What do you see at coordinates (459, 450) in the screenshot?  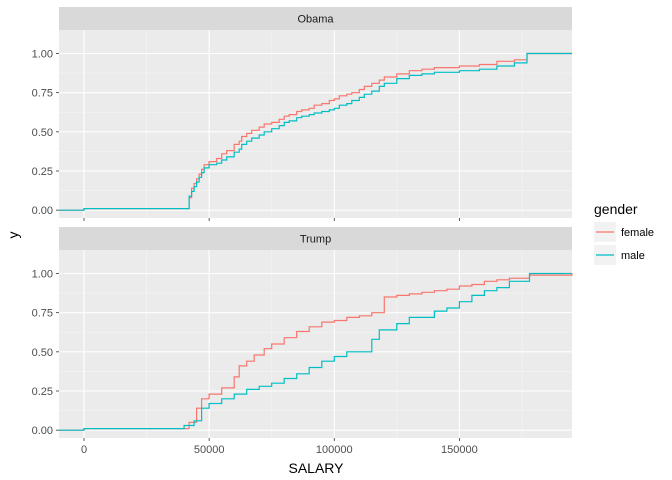 I see `x-tick-label: 150000` at bounding box center [459, 450].